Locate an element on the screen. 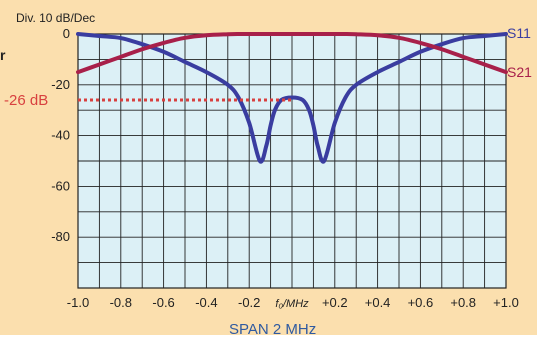  edge-text-fragment: r is located at coordinates (3, 55).